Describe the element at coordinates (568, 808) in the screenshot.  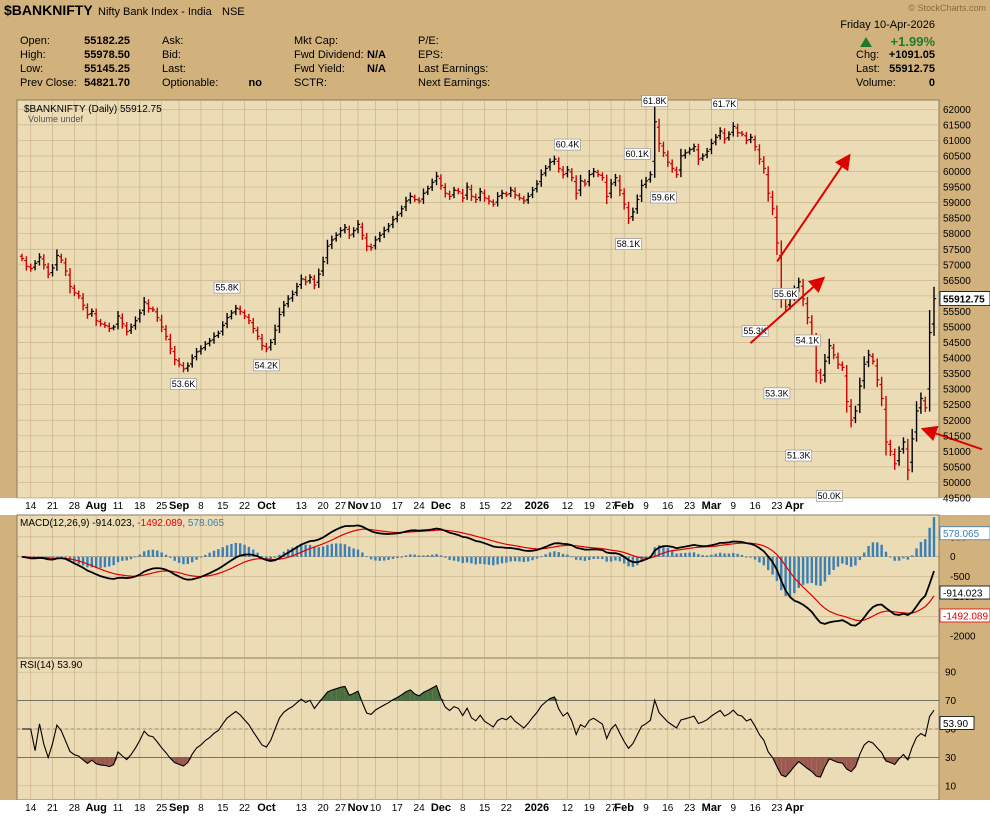
I see `x-tick-label: 12` at that location.